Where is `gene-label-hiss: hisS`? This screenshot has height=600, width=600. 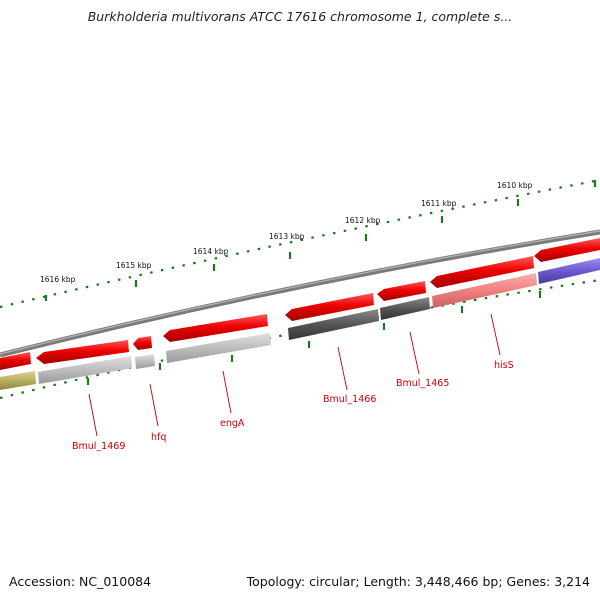
gene-label-hiss: hisS is located at coordinates (504, 365).